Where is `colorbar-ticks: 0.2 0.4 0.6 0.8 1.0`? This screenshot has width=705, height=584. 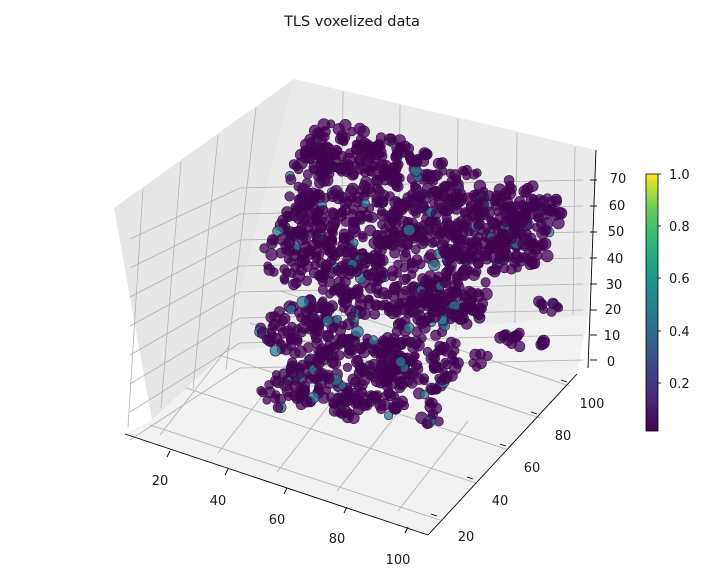
colorbar-ticks: 0.2 0.4 0.6 0.8 1.0 is located at coordinates (674, 280).